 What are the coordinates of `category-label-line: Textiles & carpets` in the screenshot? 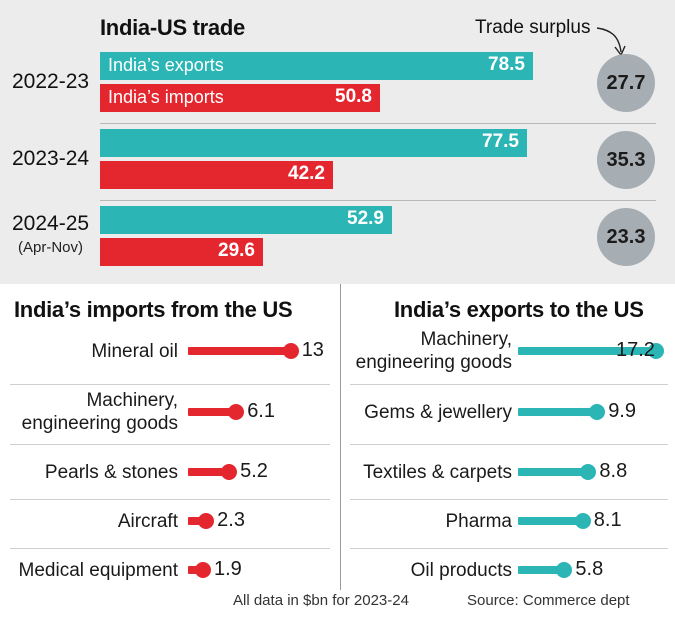 It's located at (437, 472).